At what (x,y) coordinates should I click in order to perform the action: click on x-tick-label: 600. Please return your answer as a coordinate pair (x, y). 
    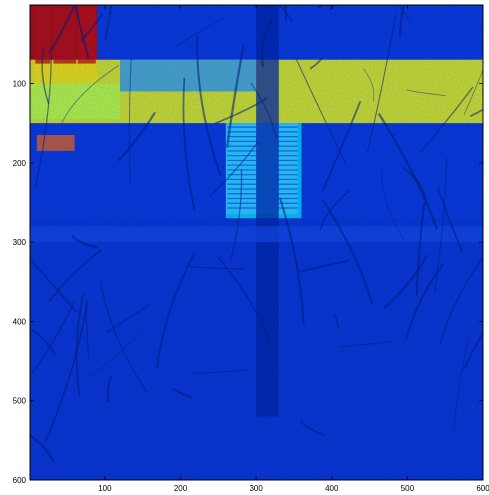
    Looking at the image, I should click on (482, 488).